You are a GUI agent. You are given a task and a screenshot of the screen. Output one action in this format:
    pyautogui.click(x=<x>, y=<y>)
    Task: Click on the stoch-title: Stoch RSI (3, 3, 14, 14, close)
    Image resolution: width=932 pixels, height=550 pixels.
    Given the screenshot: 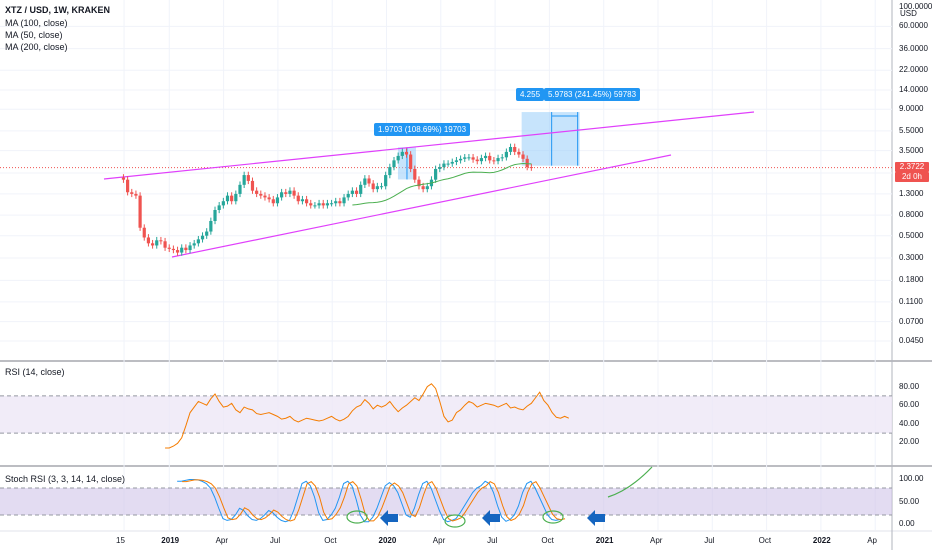 What is the action you would take?
    pyautogui.click(x=65, y=479)
    